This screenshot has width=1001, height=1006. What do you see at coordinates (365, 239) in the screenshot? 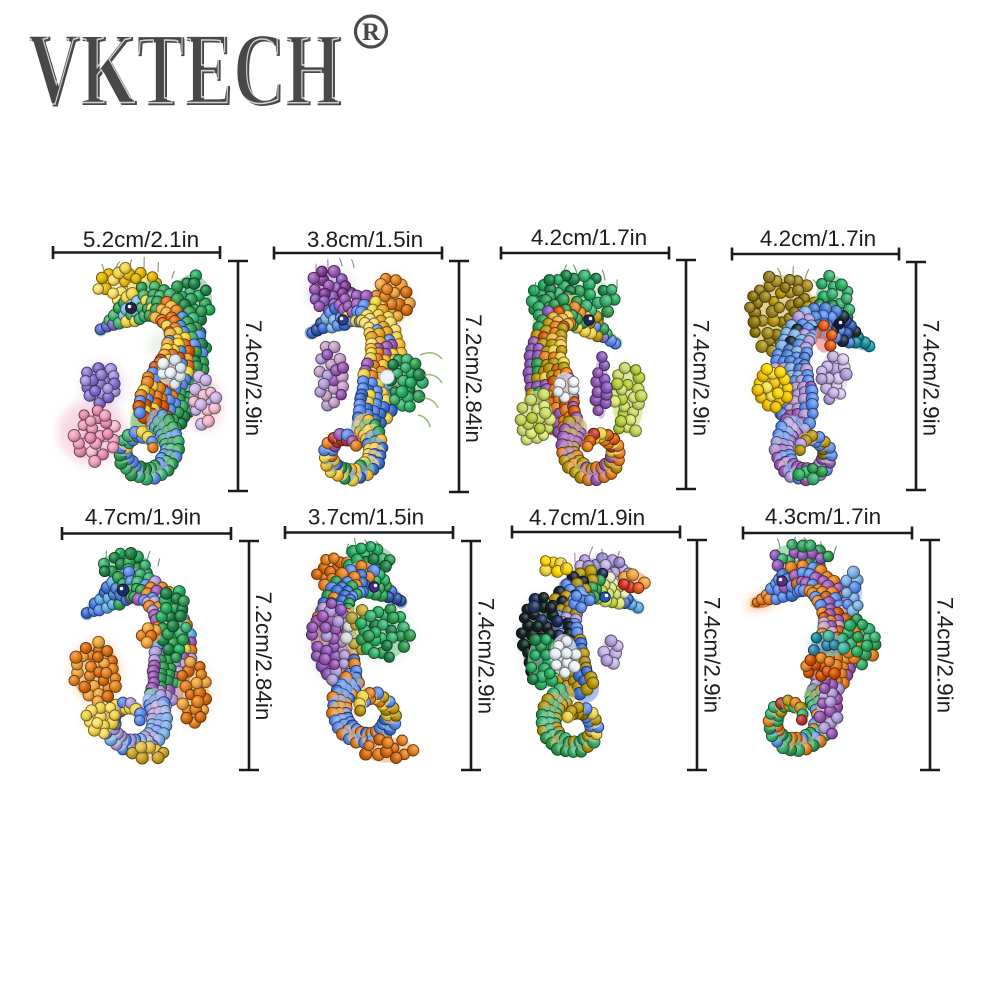
I see `svg-text: 3.8cm/1.5in` at bounding box center [365, 239].